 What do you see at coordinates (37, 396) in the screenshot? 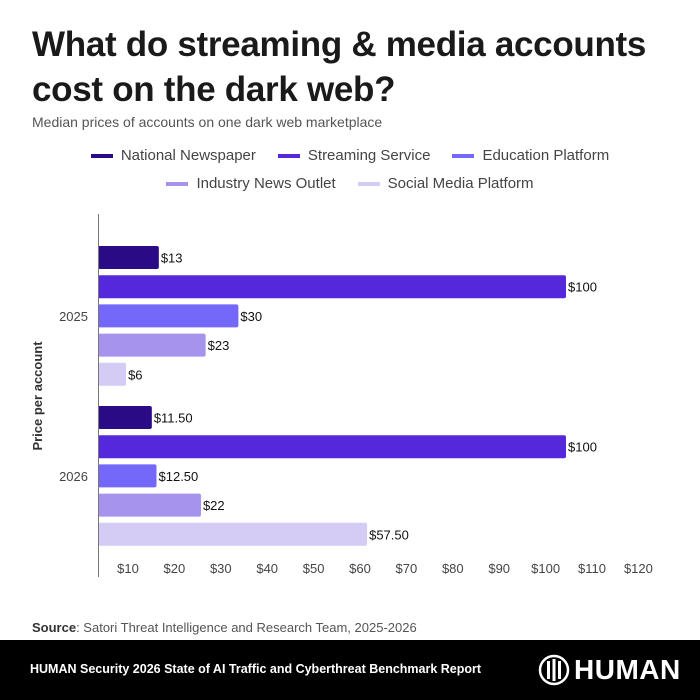
I see `y-axis-label: Price per account` at bounding box center [37, 396].